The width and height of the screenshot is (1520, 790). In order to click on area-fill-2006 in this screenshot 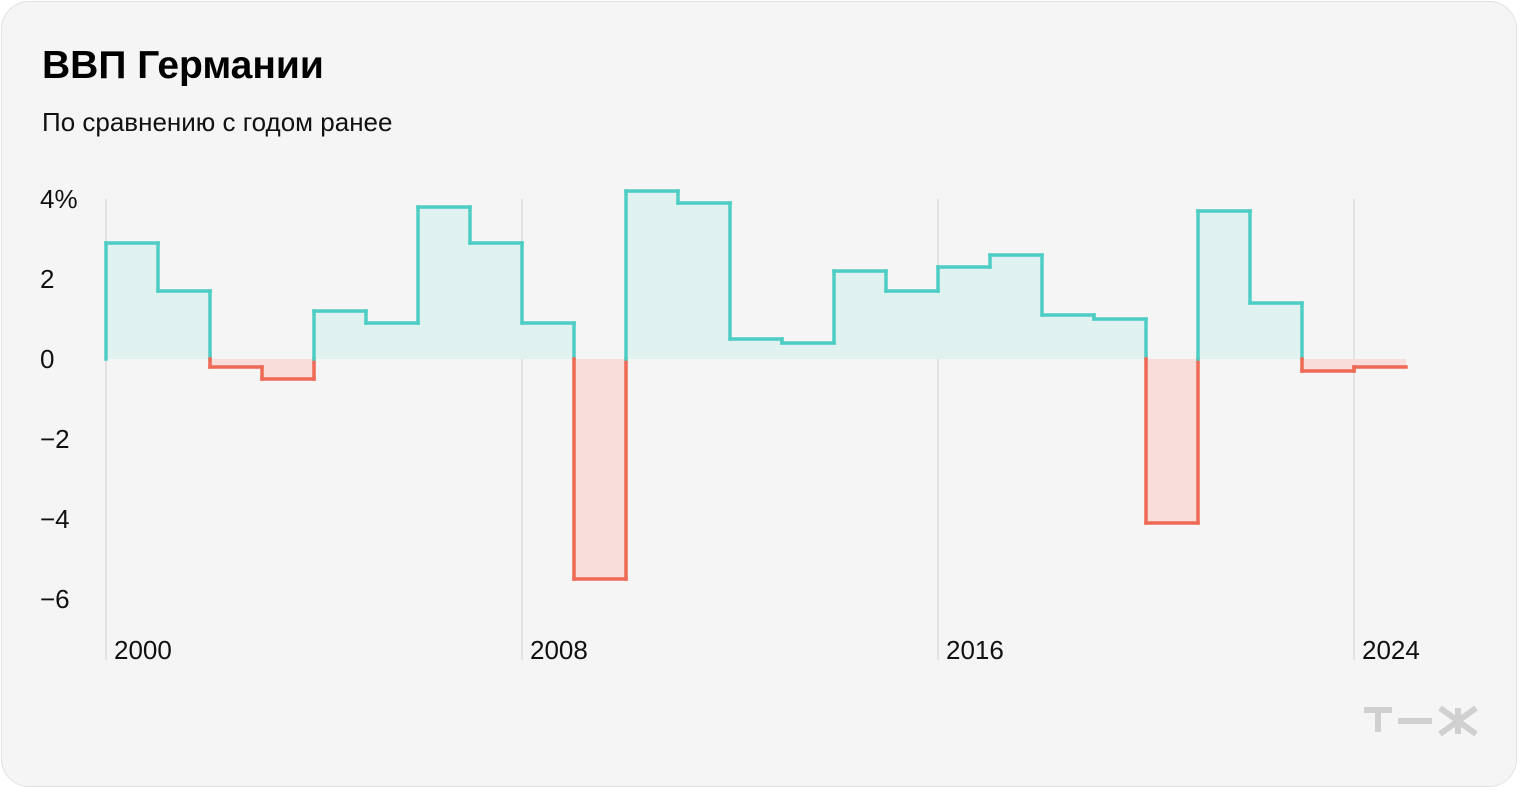, I will do `click(444, 283)`.